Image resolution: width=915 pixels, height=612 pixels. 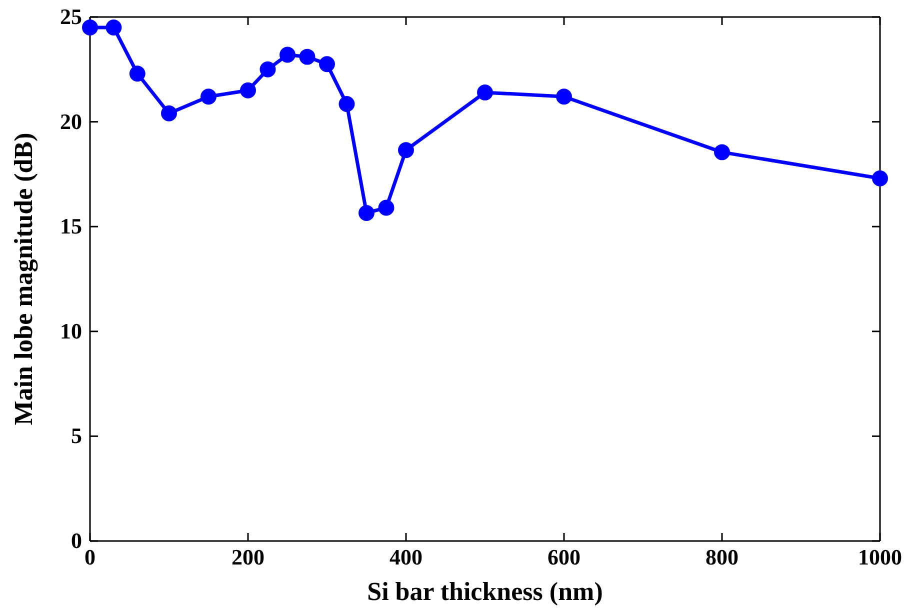 I want to click on y-axis-title: Main lobe magnitude (dB), so click(x=23, y=279).